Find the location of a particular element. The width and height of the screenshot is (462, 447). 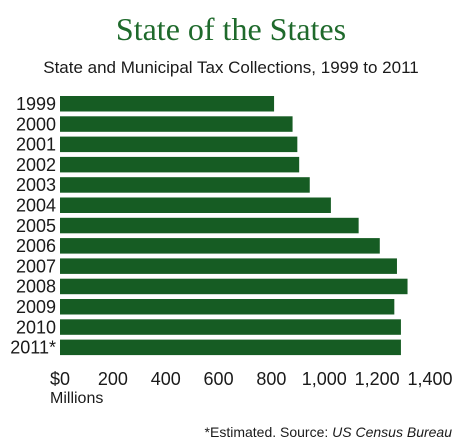

category-label: 2010 is located at coordinates (36, 327).